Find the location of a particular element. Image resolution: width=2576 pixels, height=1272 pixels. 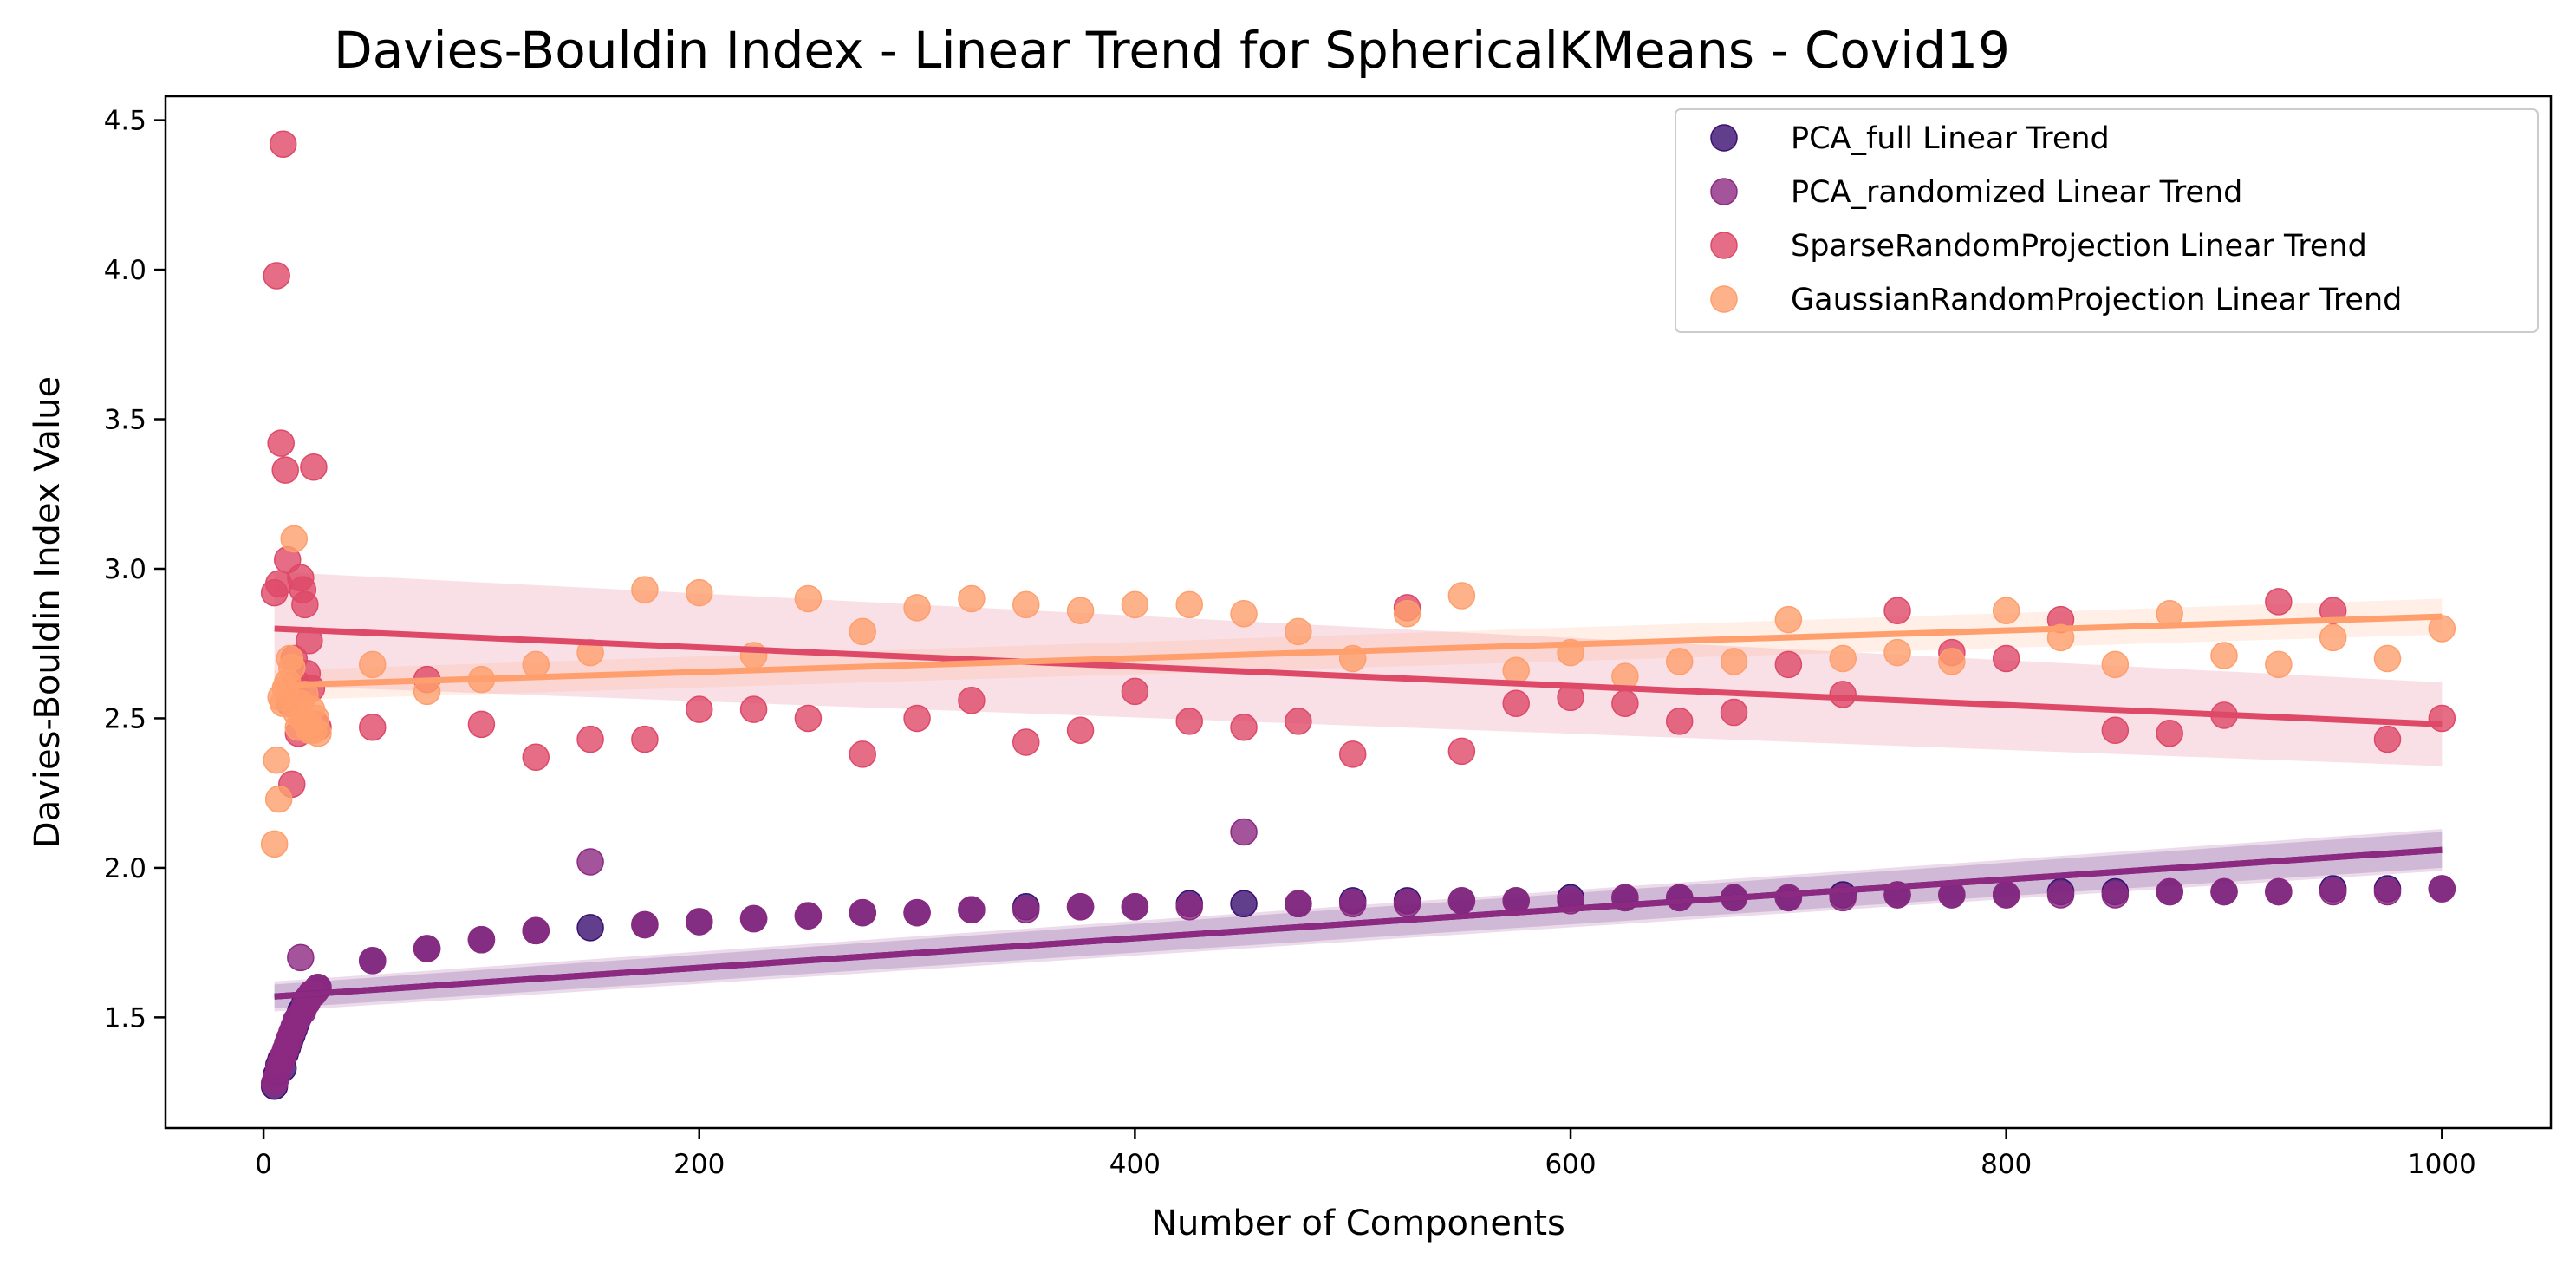

legend-label-1: PCA_randomized Linear Trend is located at coordinates (2016, 192).